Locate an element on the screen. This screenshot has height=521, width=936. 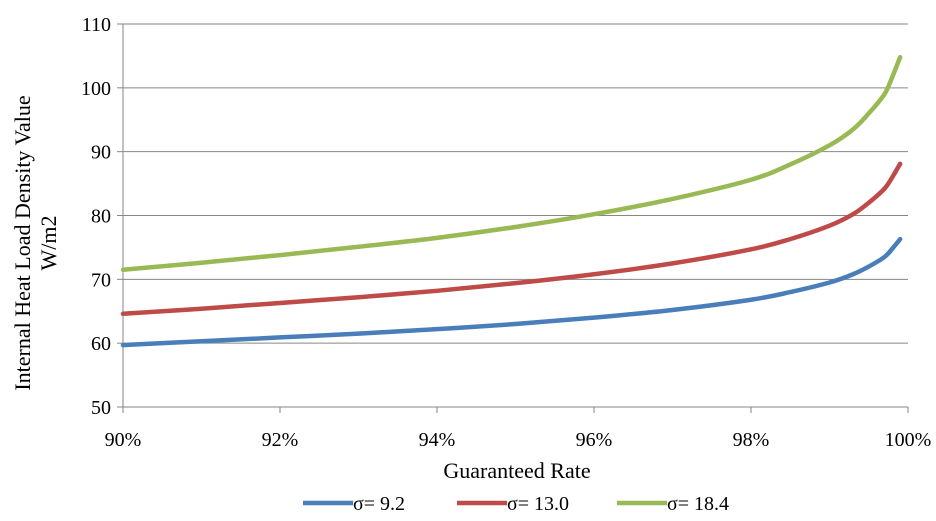
x-axis-tick-labels: 90% 92% 94% 96% 98% 100% is located at coordinates (518, 440).